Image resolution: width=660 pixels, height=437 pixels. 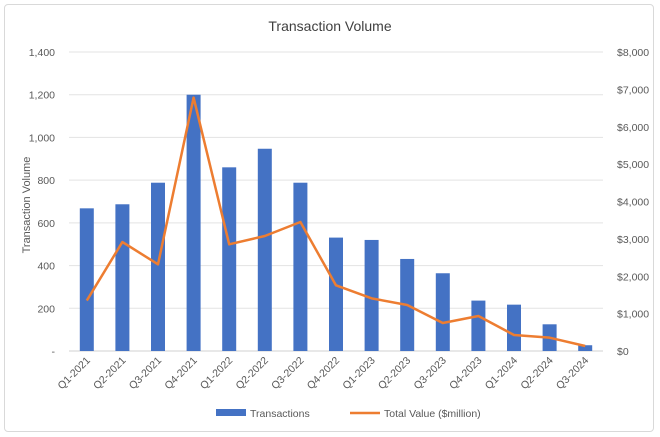 I want to click on x-tick-label: Q2-2021, so click(x=109, y=373).